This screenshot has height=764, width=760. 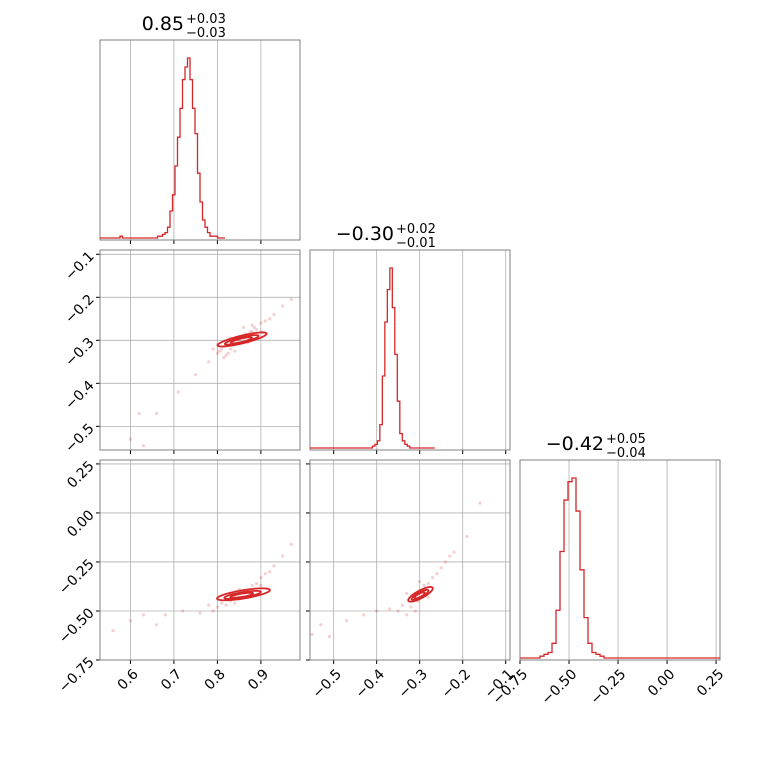 I want to click on panel-0-0: 0.85 +0.03−0.03, so click(x=200, y=128).